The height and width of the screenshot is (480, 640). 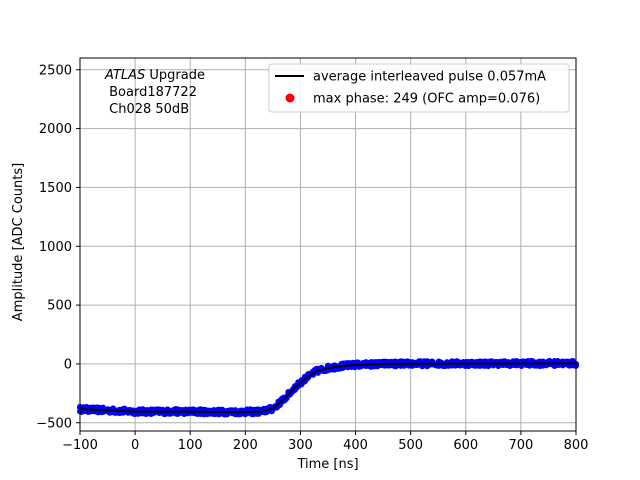 What do you see at coordinates (410, 445) in the screenshot?
I see `x-tick-label: 500` at bounding box center [410, 445].